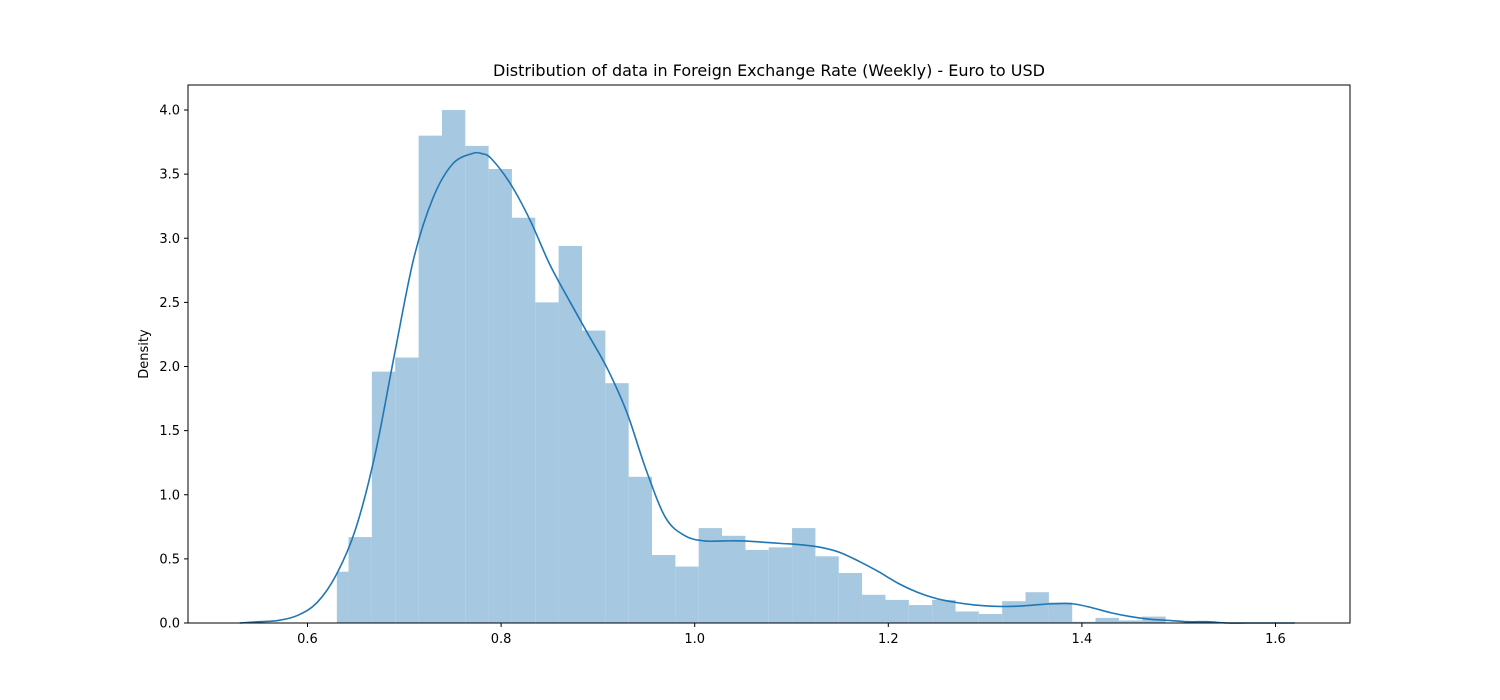 This screenshot has width=1500, height=700. I want to click on x-axis-ticks: 0.6 0.8 1.0 1.2 1.4 1.6, so click(791, 635).